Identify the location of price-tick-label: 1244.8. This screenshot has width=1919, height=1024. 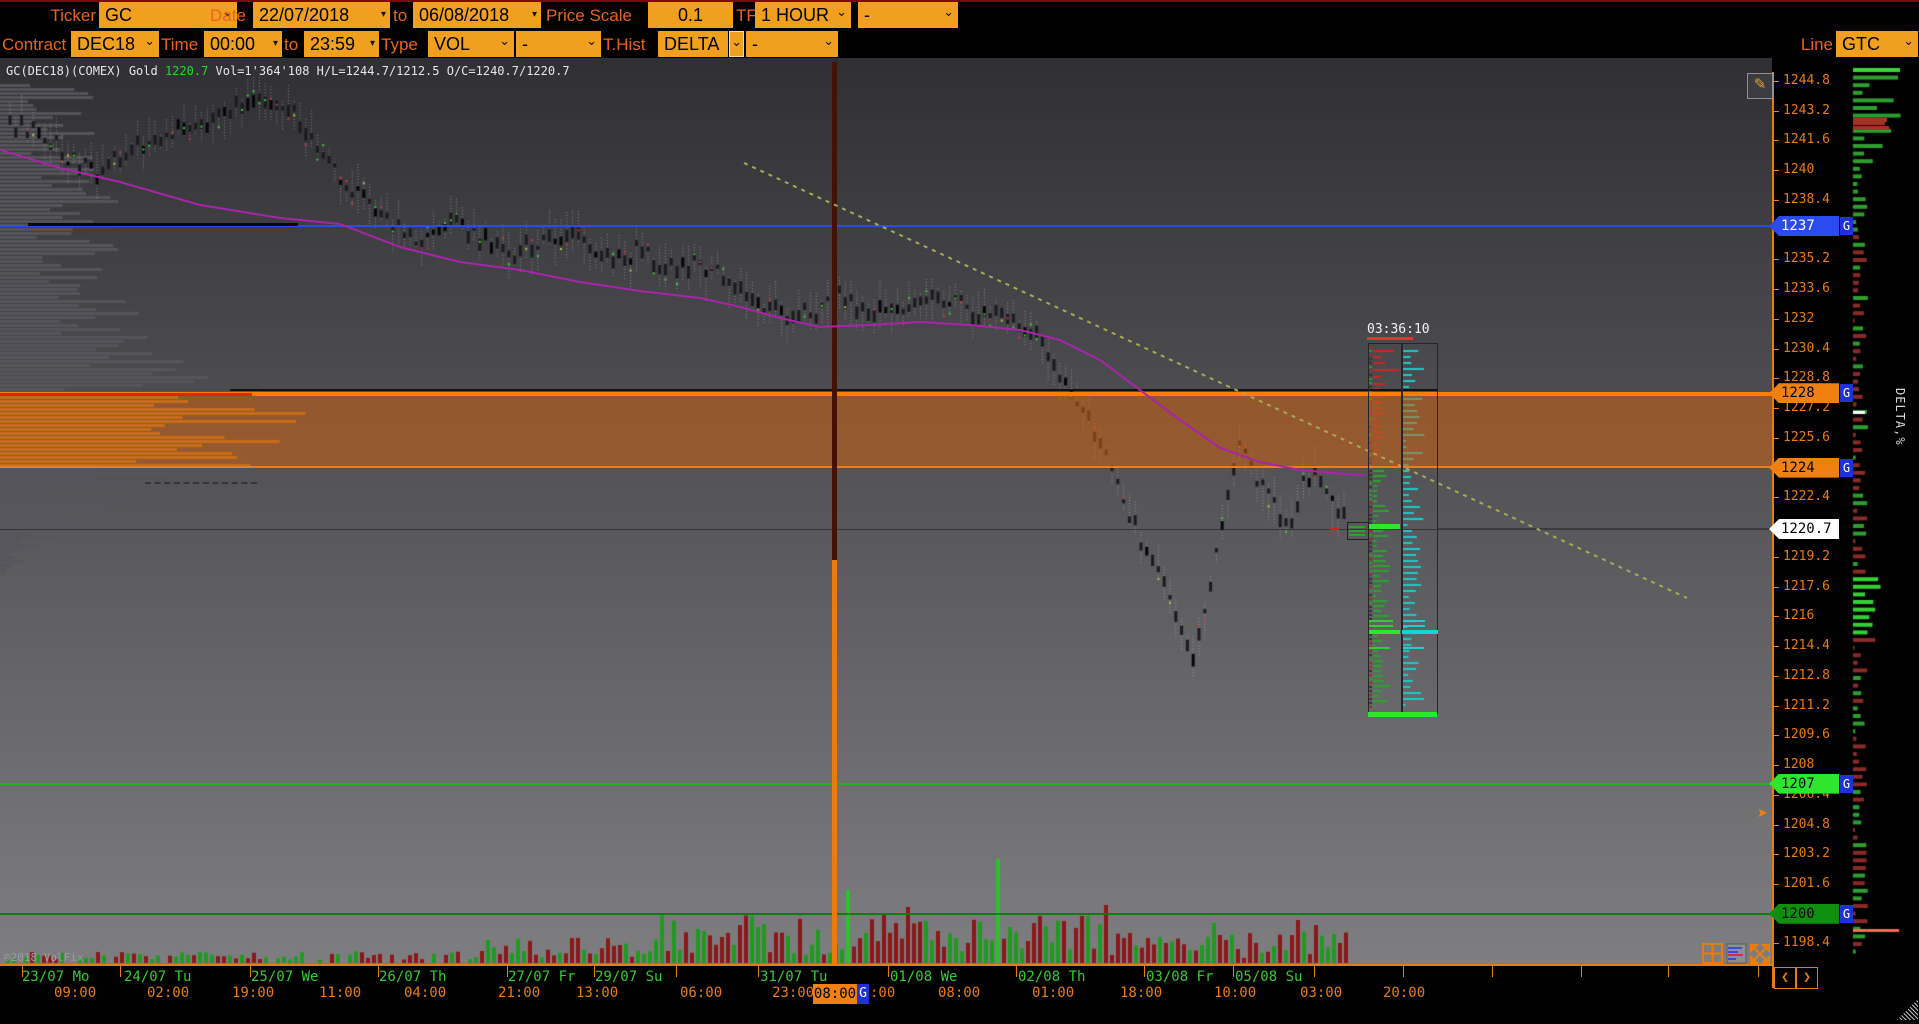
(1806, 80).